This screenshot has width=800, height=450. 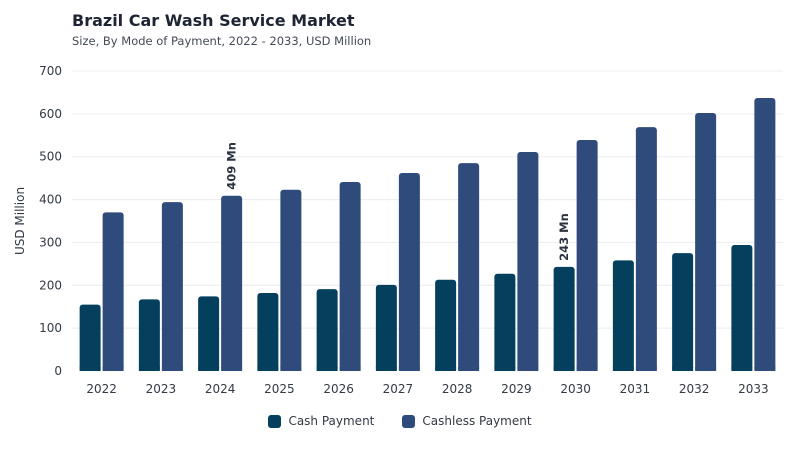 I want to click on legend-item-cashless: Cashless Payment, so click(x=467, y=421).